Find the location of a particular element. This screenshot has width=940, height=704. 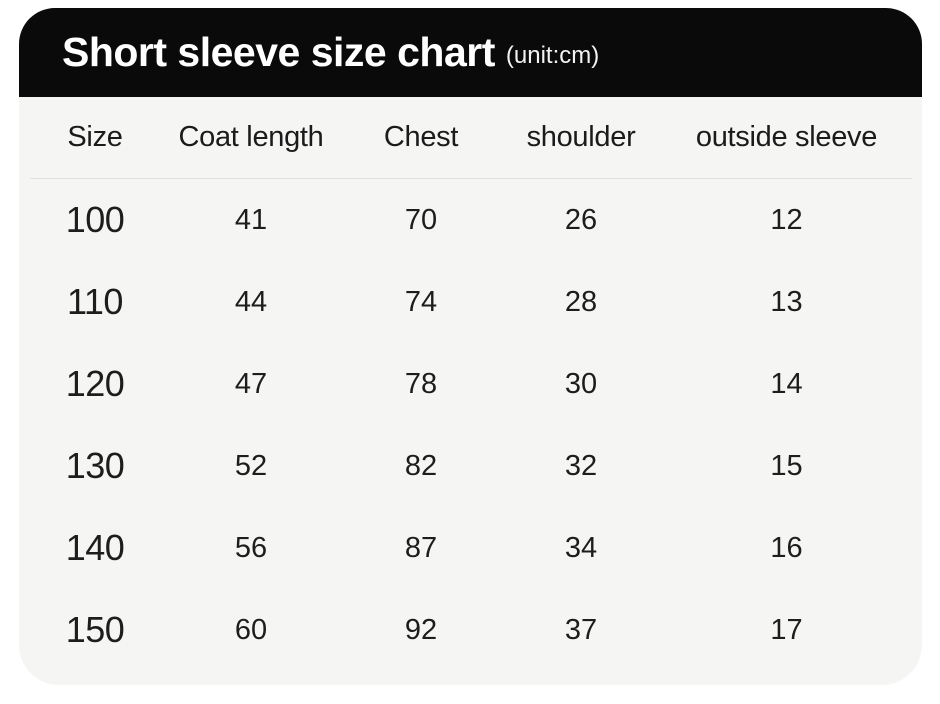

size-cell: 100 is located at coordinates (95, 219).